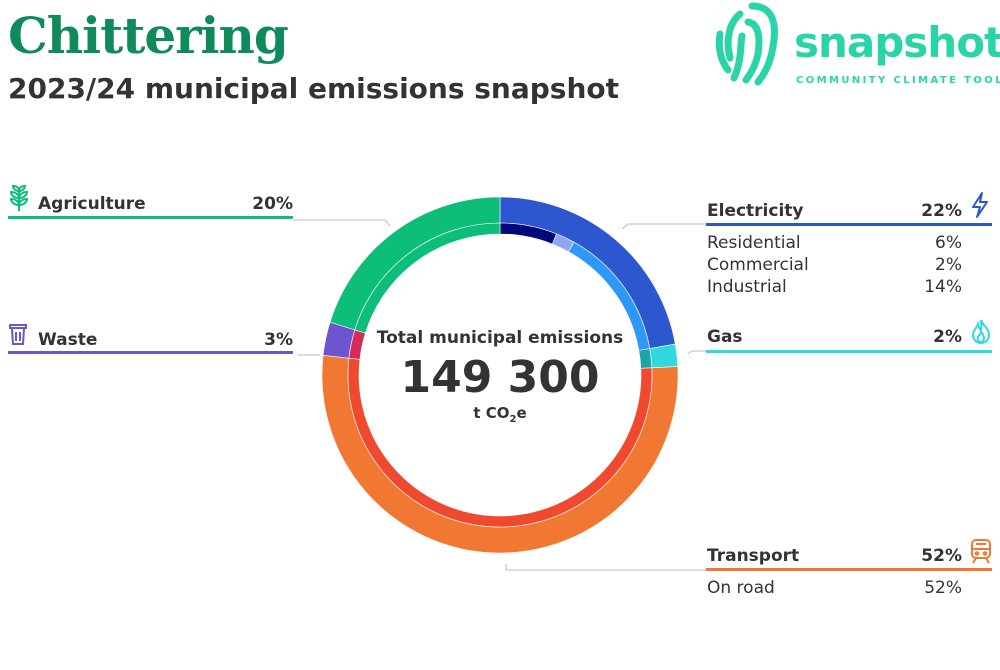 The image size is (1000, 670). Describe the element at coordinates (947, 337) in the screenshot. I see `gas-percent: 2%` at that location.